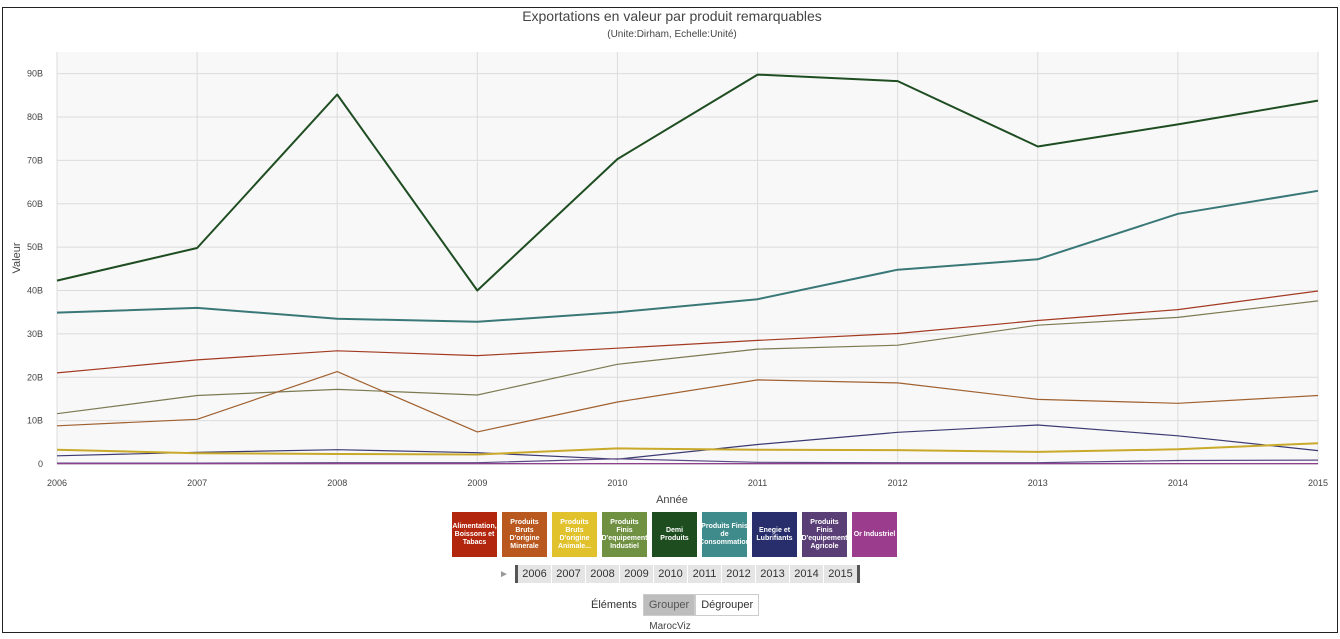  What do you see at coordinates (524, 534) in the screenshot?
I see `legend-item: Produits Bruts D'origine Minerale` at bounding box center [524, 534].